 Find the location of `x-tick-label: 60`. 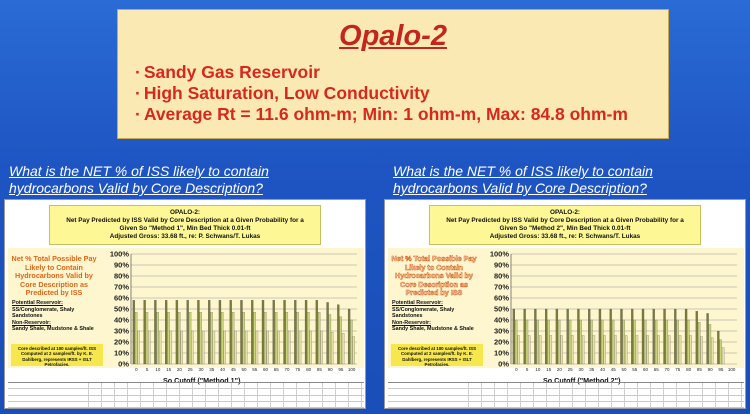

x-tick-label: 60 is located at coordinates (646, 369).